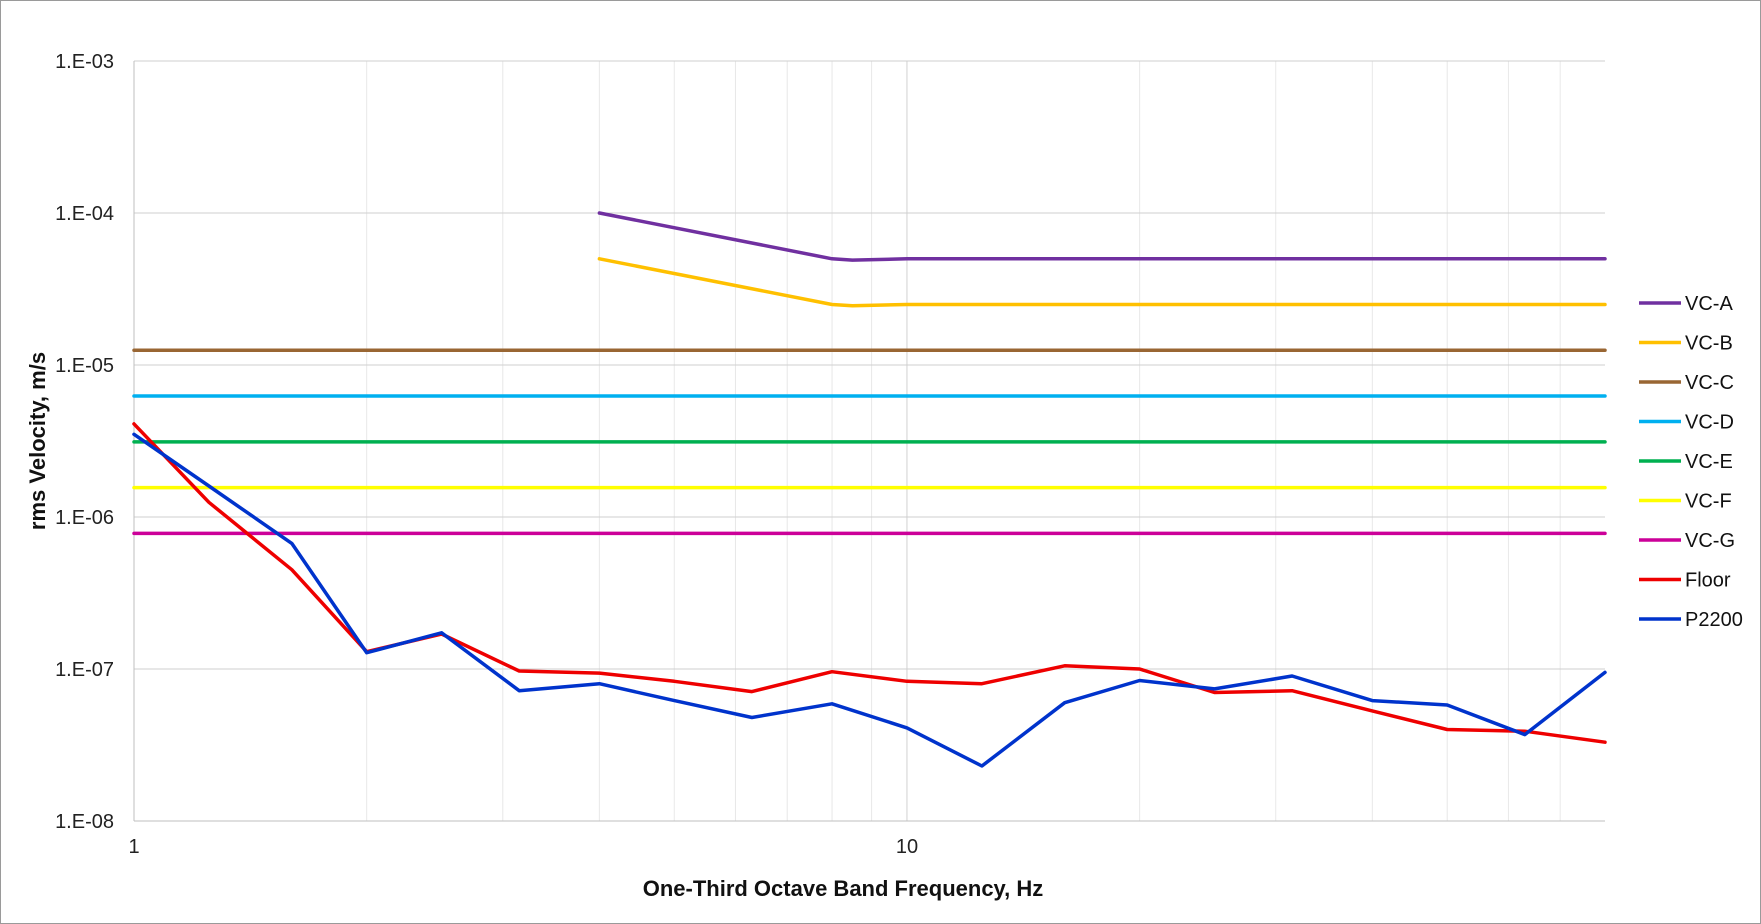 The width and height of the screenshot is (1761, 924). Describe the element at coordinates (1709, 383) in the screenshot. I see `legend-label: VC-C` at that location.